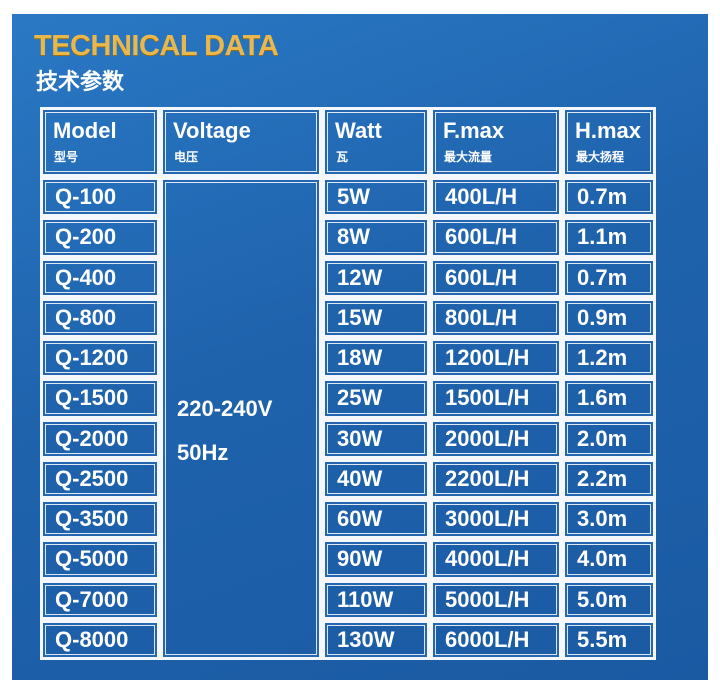  I want to click on header-cell: H.max 最大扬程, so click(609, 142).